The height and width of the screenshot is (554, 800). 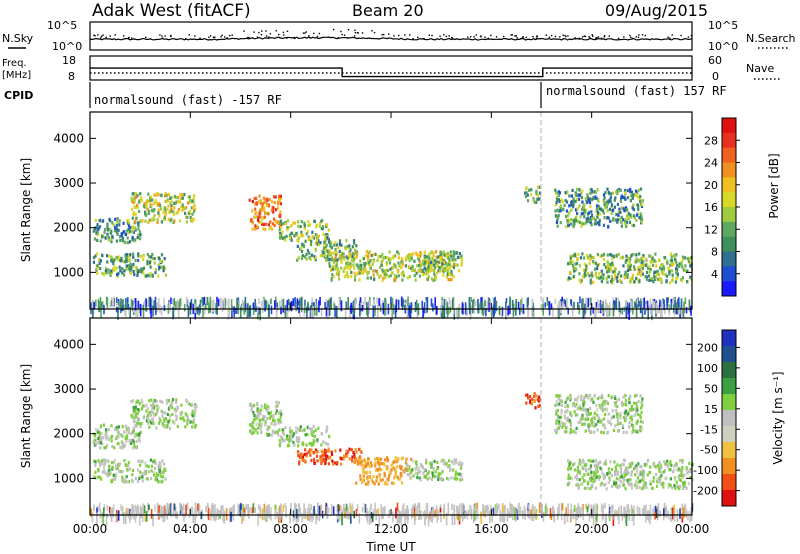 I want to click on noise-left-tick-bottom: 10^0, so click(x=67, y=46).